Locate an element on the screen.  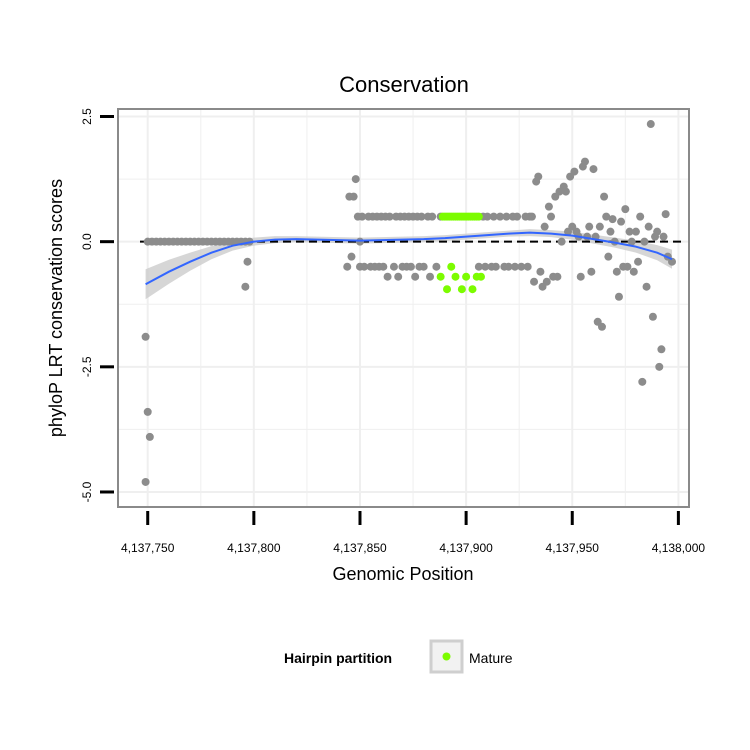
y-axis-title: phyloP LRT conservation scores is located at coordinates (56, 308).